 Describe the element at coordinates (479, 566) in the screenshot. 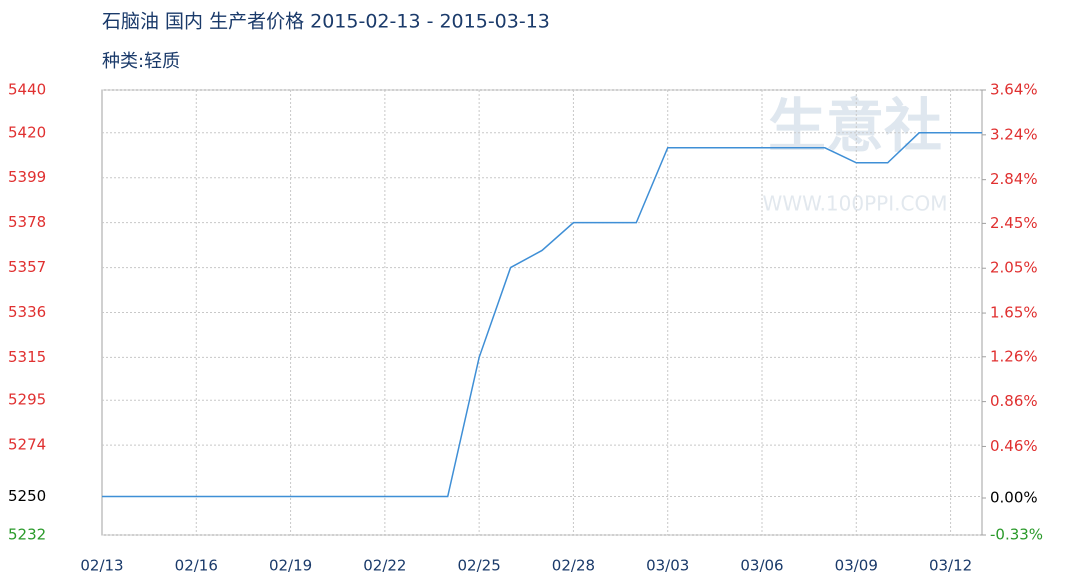

I see `x-tick-label: 02/25` at that location.